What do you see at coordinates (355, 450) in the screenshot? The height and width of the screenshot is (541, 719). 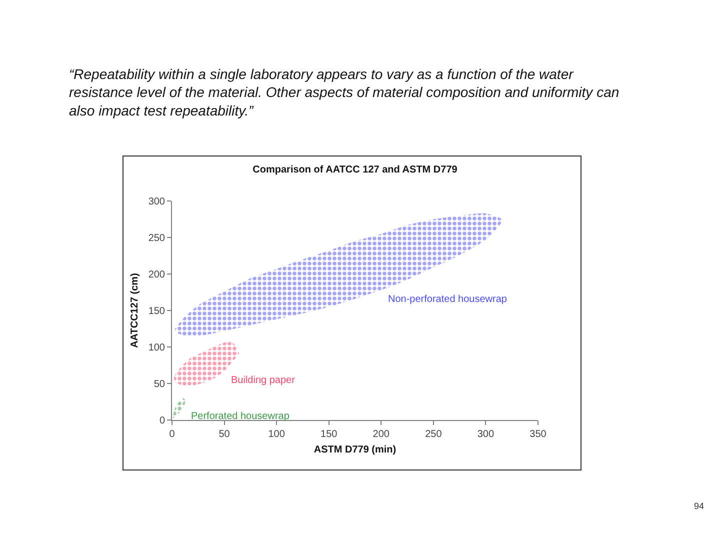 I see `x-axis-title: ASTM D779 (min)` at bounding box center [355, 450].